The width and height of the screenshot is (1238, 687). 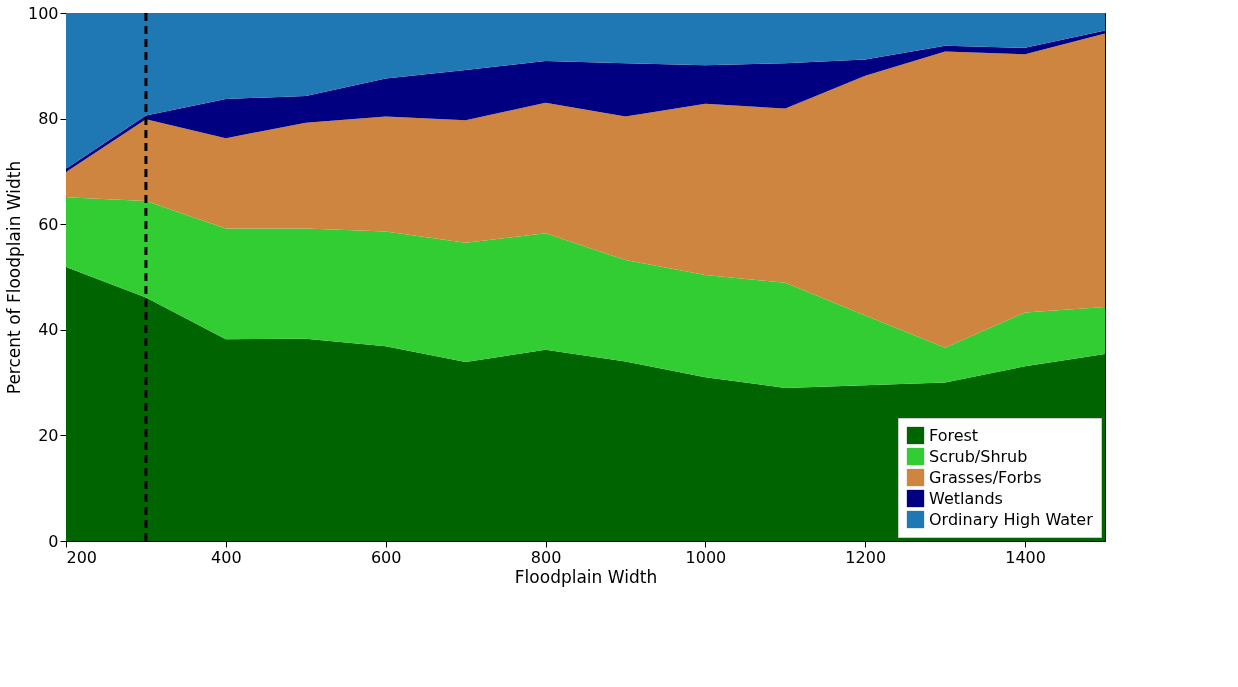 What do you see at coordinates (1025, 557) in the screenshot?
I see `x-tick-label: 1400` at bounding box center [1025, 557].